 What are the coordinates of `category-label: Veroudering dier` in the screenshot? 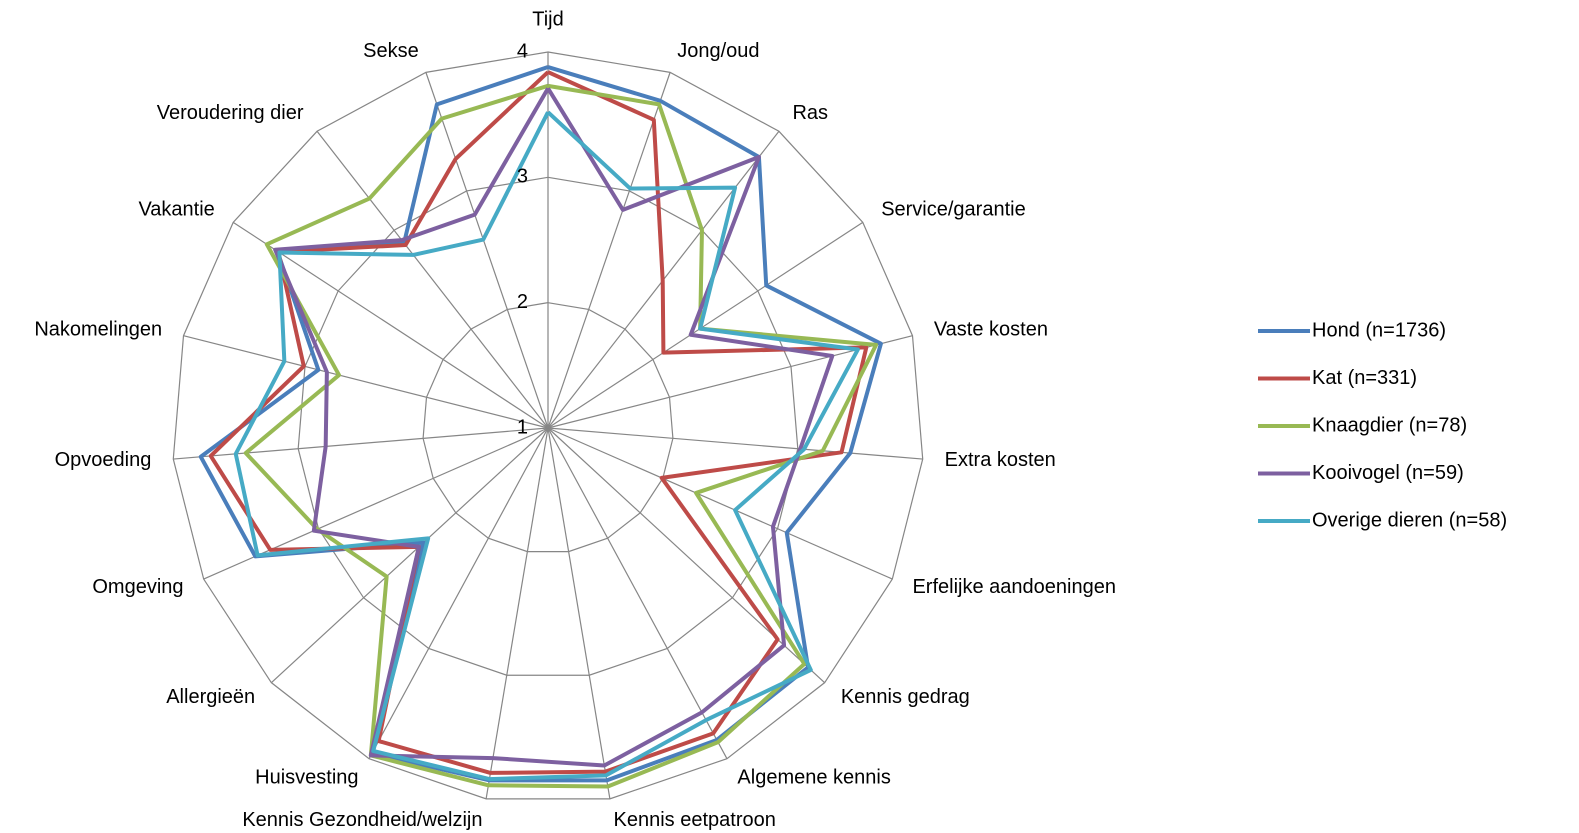 It's located at (230, 113).